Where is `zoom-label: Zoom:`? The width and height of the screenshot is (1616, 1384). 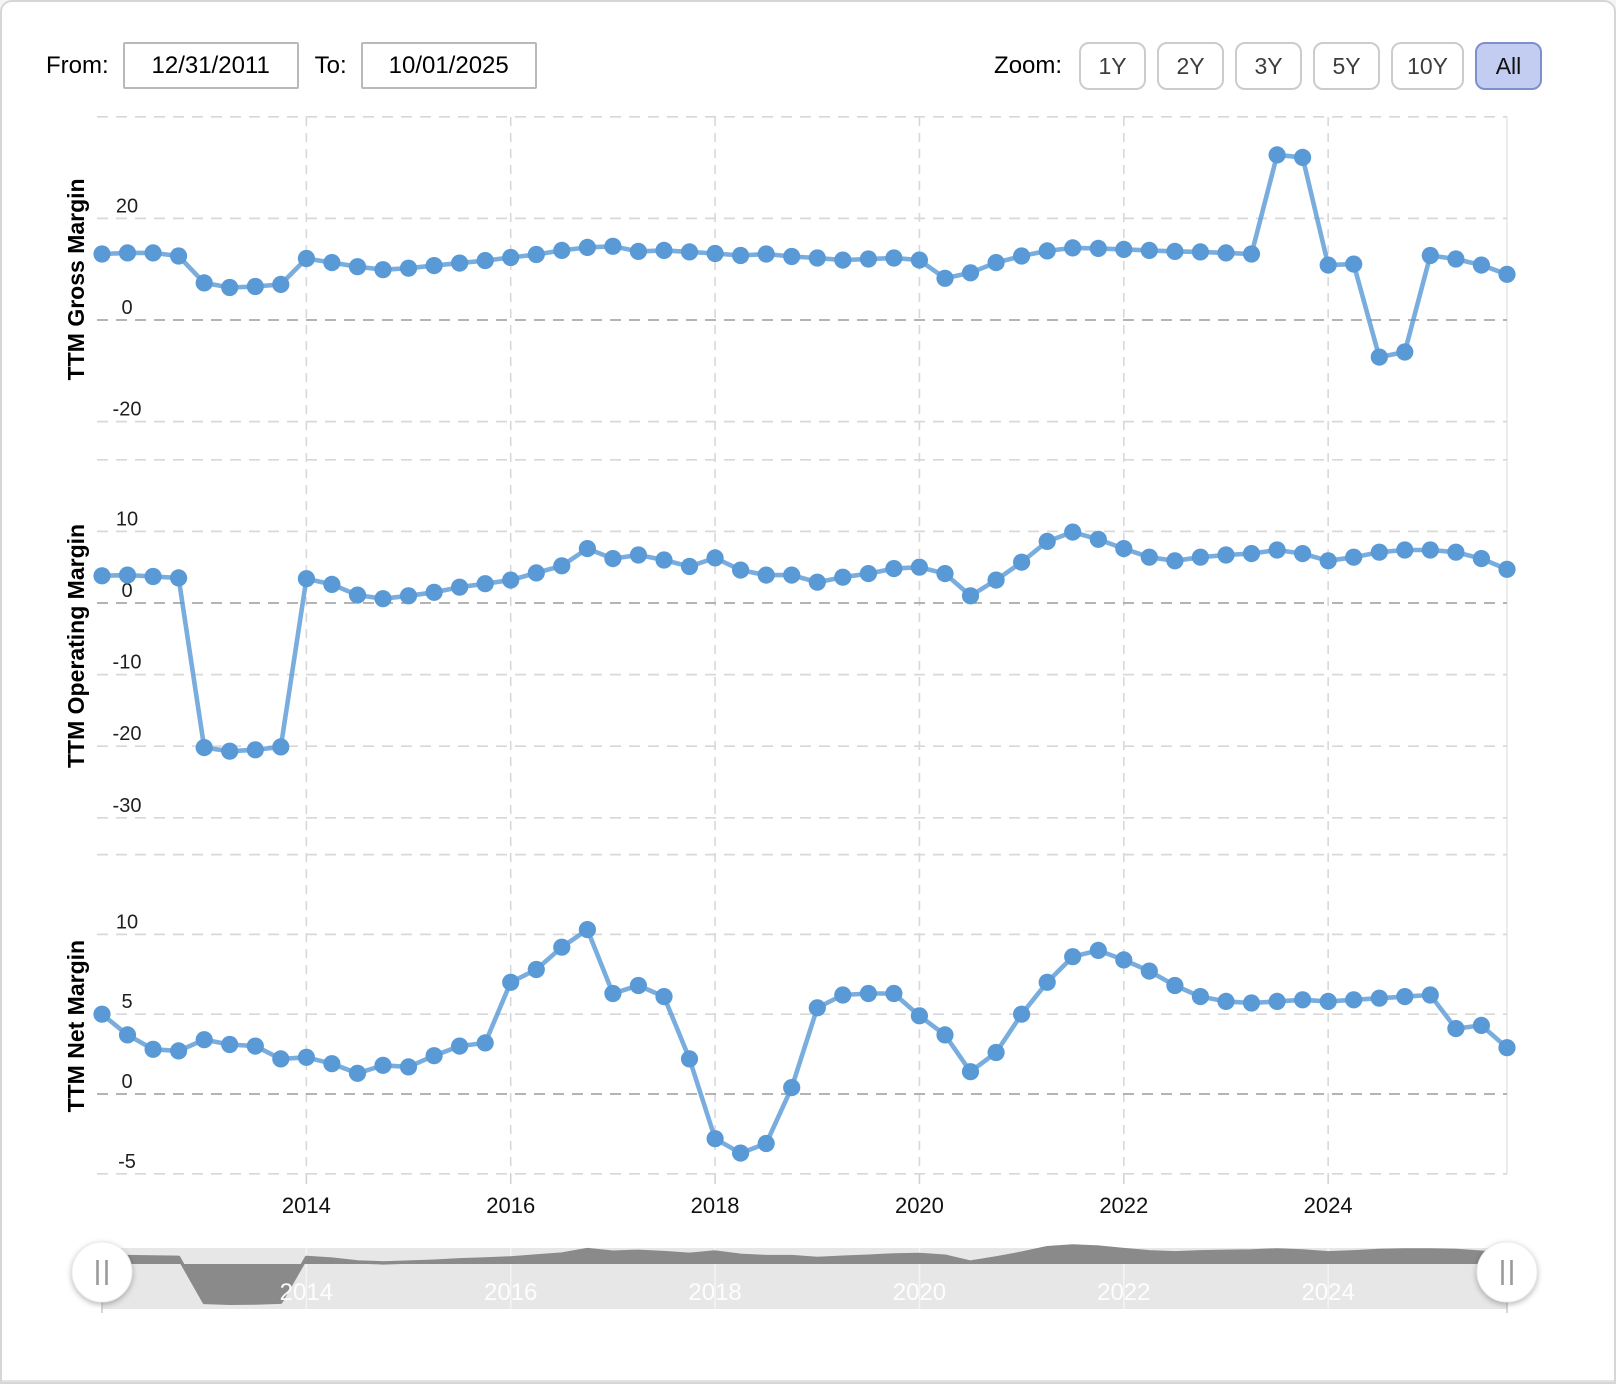
zoom-label: Zoom: is located at coordinates (1028, 65).